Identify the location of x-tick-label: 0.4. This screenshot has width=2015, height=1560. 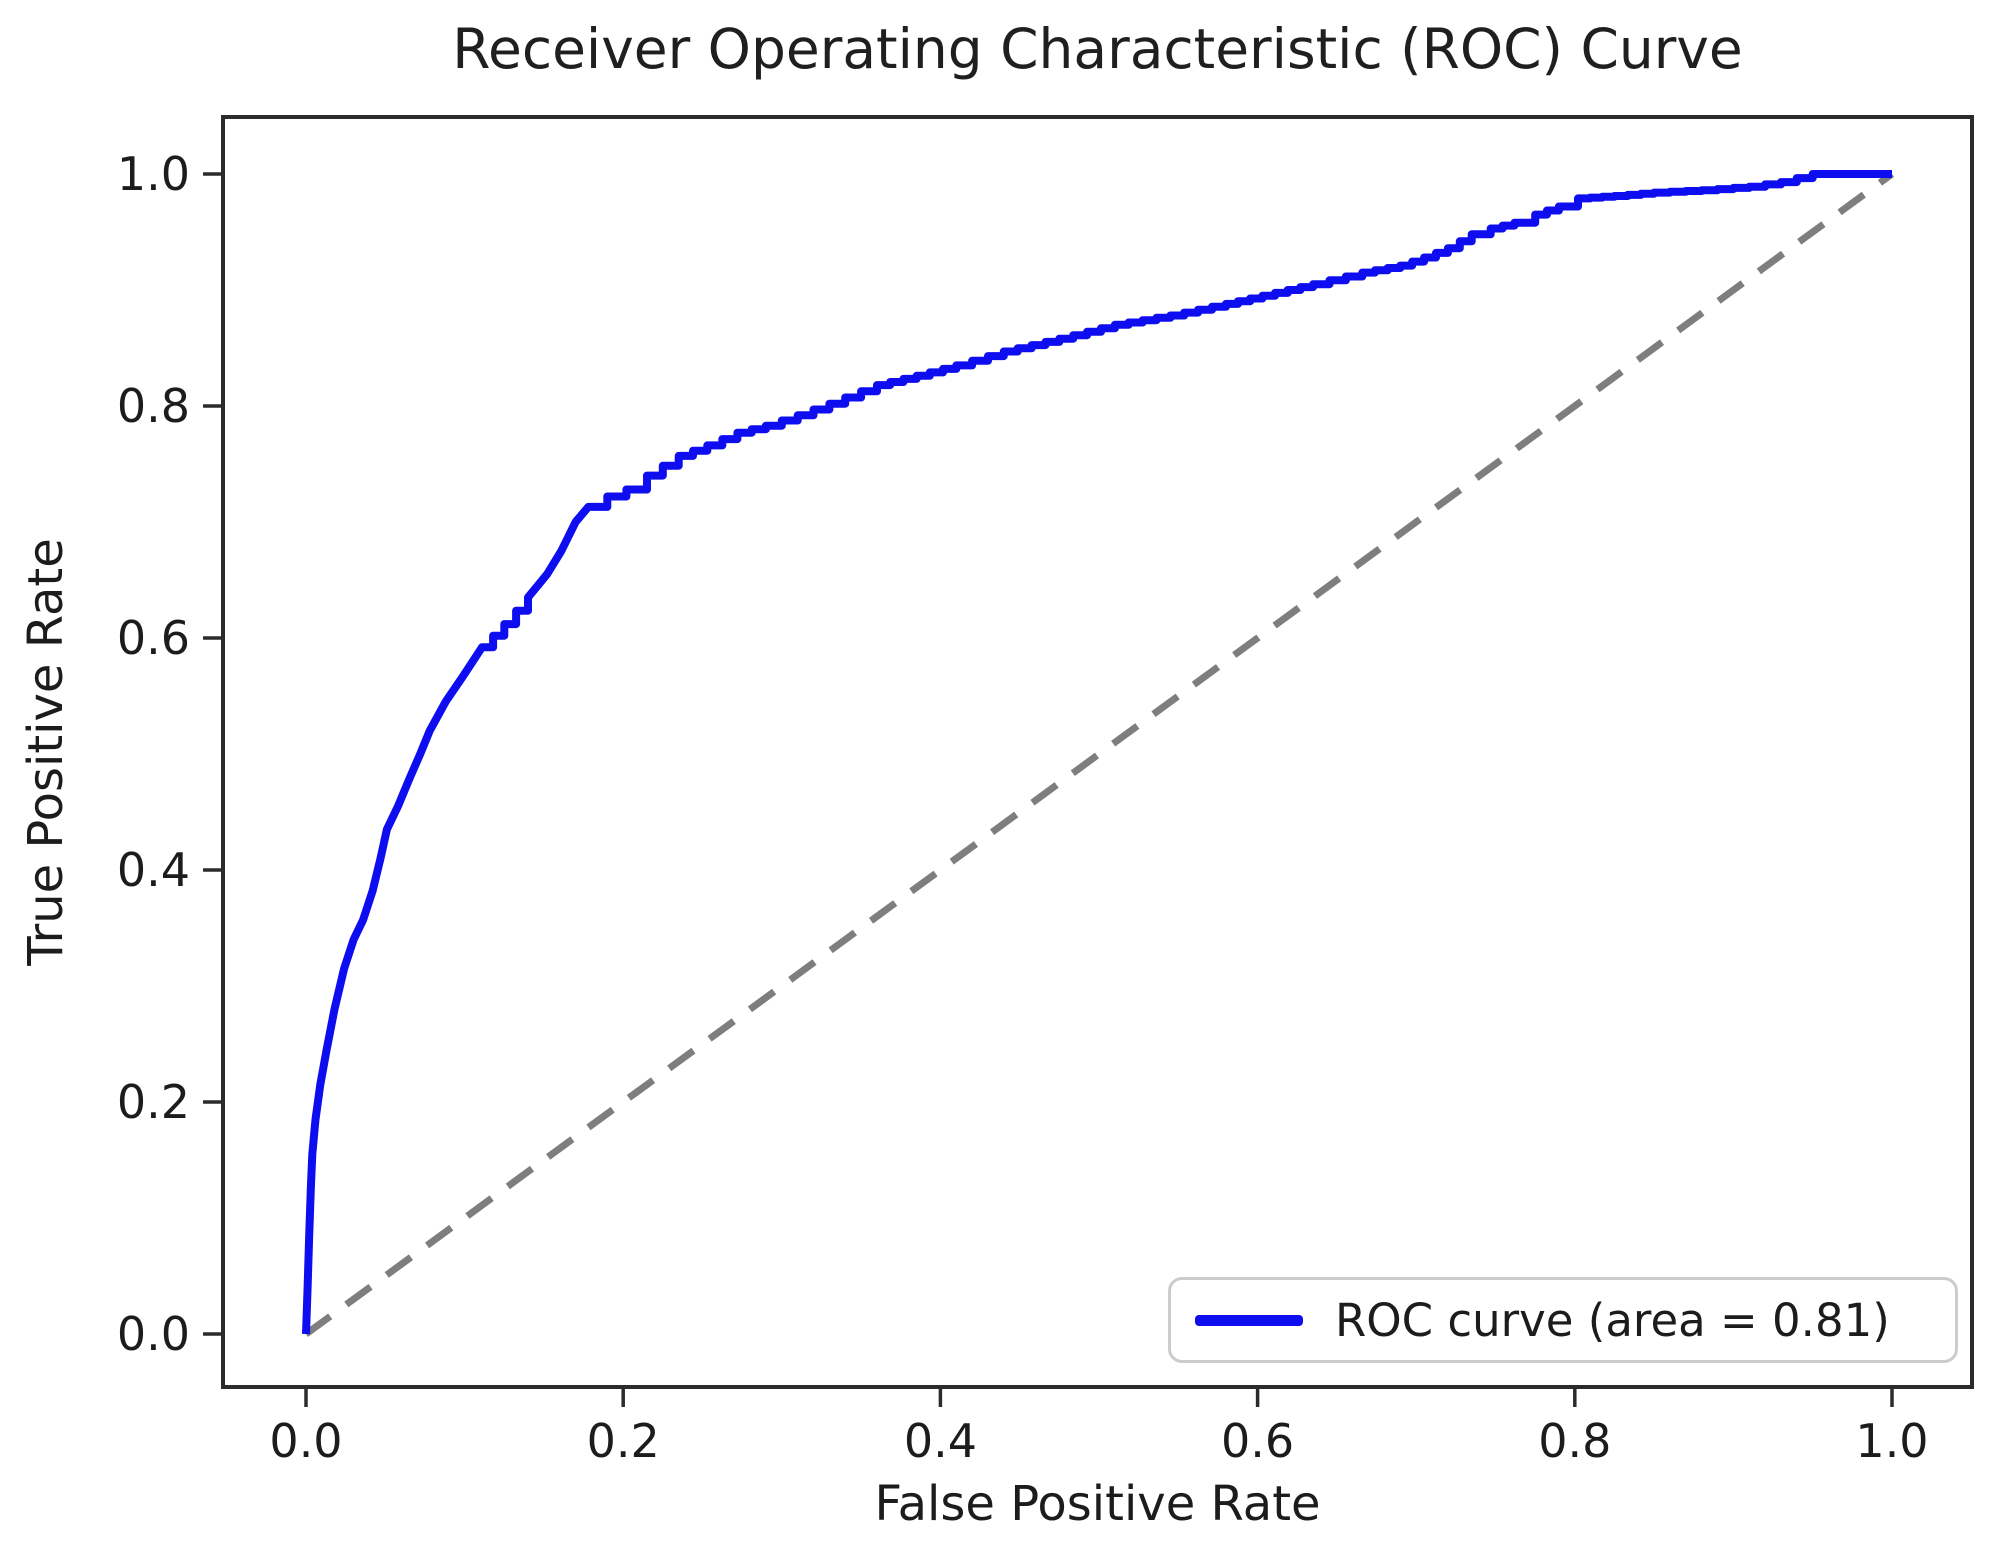
(940, 1441).